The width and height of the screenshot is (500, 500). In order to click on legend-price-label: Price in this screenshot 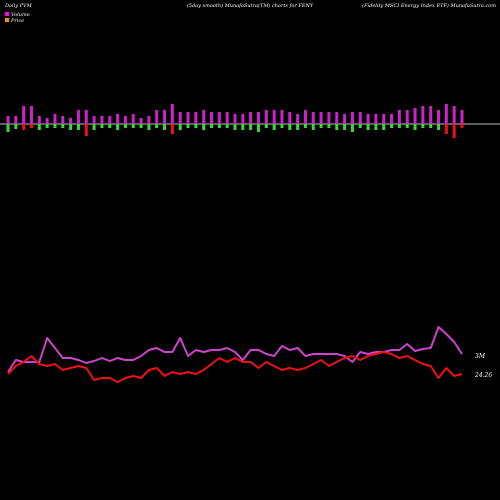, I will do `click(17, 21)`.